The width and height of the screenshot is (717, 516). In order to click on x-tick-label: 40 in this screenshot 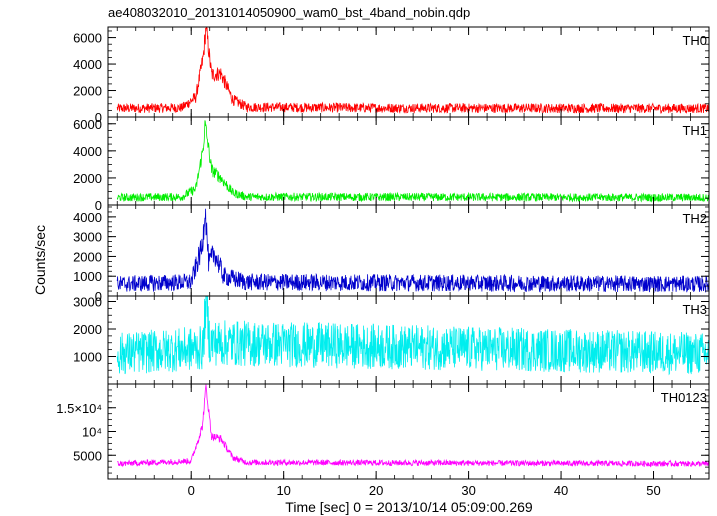, I will do `click(561, 490)`.